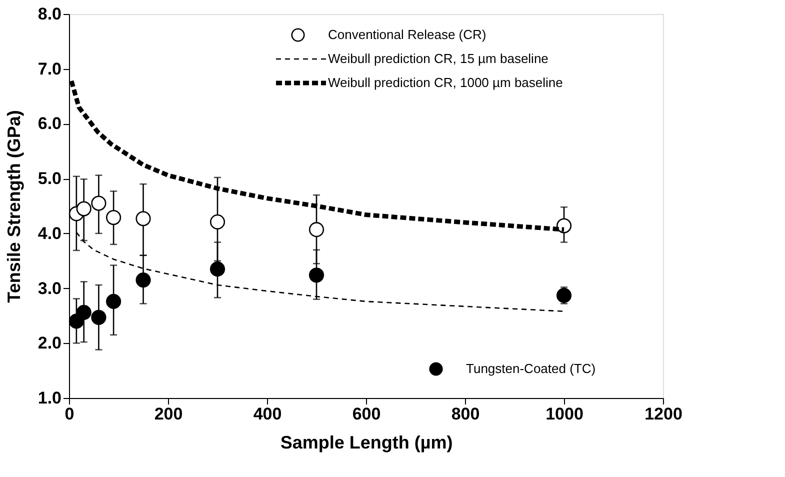 The image size is (785, 477). What do you see at coordinates (50, 398) in the screenshot?
I see `y-tick-label: 1.0` at bounding box center [50, 398].